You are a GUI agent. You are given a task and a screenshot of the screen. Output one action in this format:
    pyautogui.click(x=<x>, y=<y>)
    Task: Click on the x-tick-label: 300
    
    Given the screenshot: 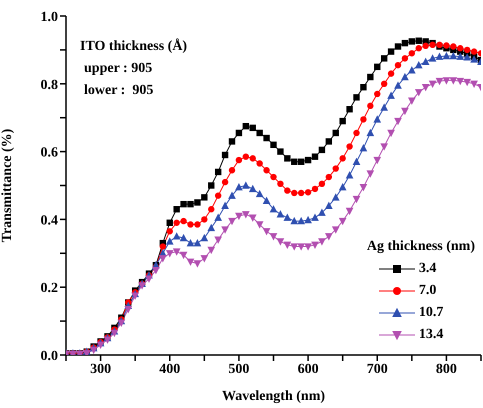 What is the action you would take?
    pyautogui.click(x=101, y=369)
    